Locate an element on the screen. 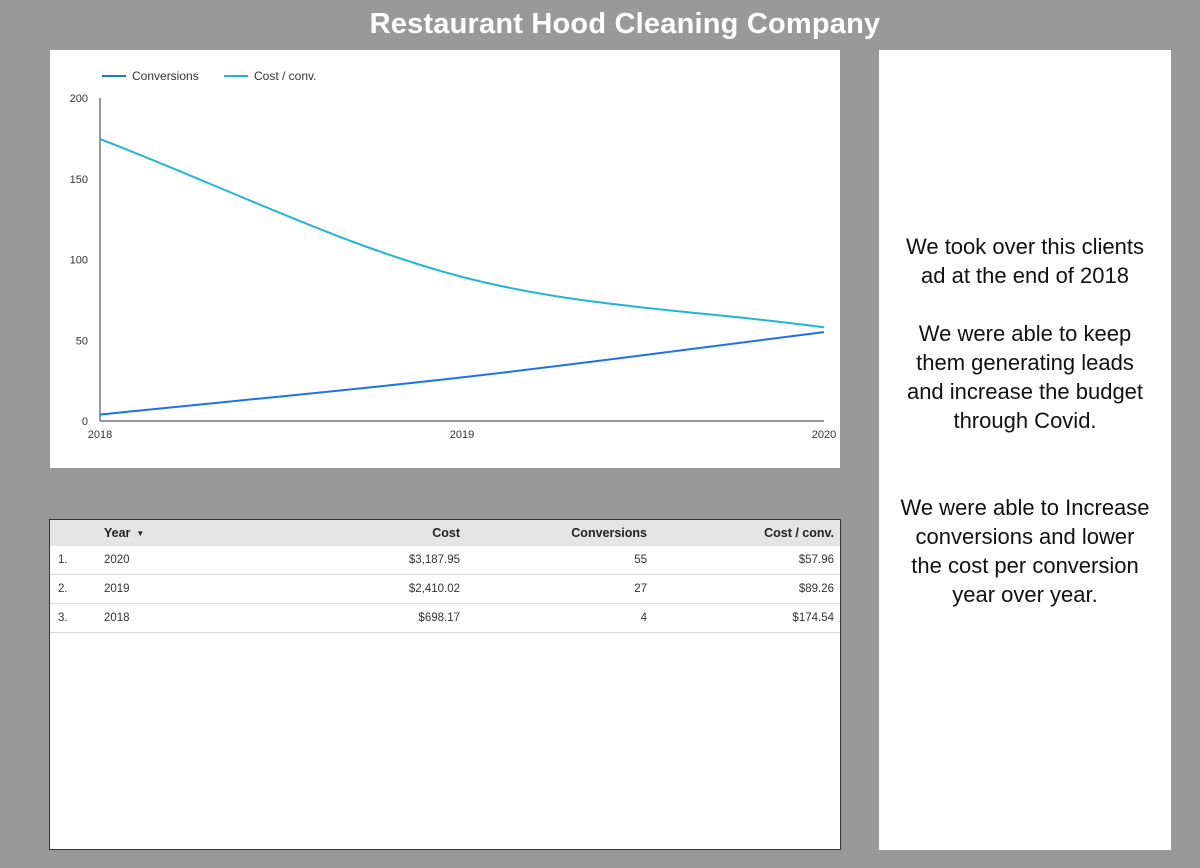 This screenshot has height=868, width=1200. row-year: 2020 is located at coordinates (163, 560).